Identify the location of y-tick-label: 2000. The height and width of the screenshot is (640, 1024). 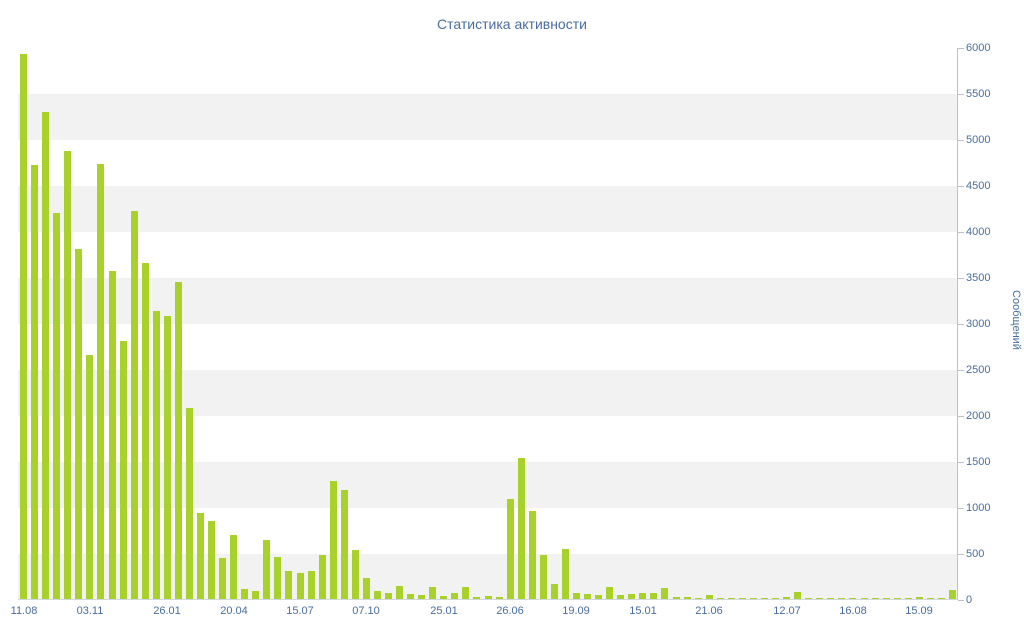
(978, 416).